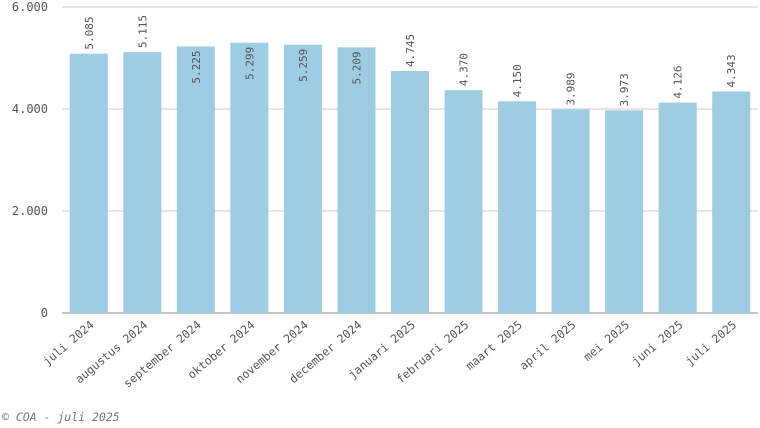 The image size is (760, 428). What do you see at coordinates (657, 343) in the screenshot?
I see `x-tick-label: juni 2025` at bounding box center [657, 343].